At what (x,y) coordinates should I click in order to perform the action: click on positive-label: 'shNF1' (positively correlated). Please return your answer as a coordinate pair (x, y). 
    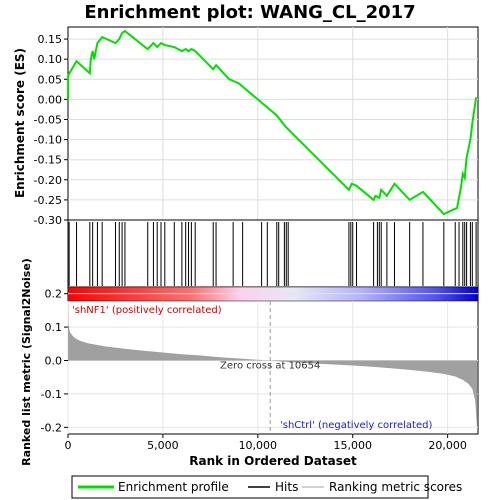
    Looking at the image, I should click on (147, 310).